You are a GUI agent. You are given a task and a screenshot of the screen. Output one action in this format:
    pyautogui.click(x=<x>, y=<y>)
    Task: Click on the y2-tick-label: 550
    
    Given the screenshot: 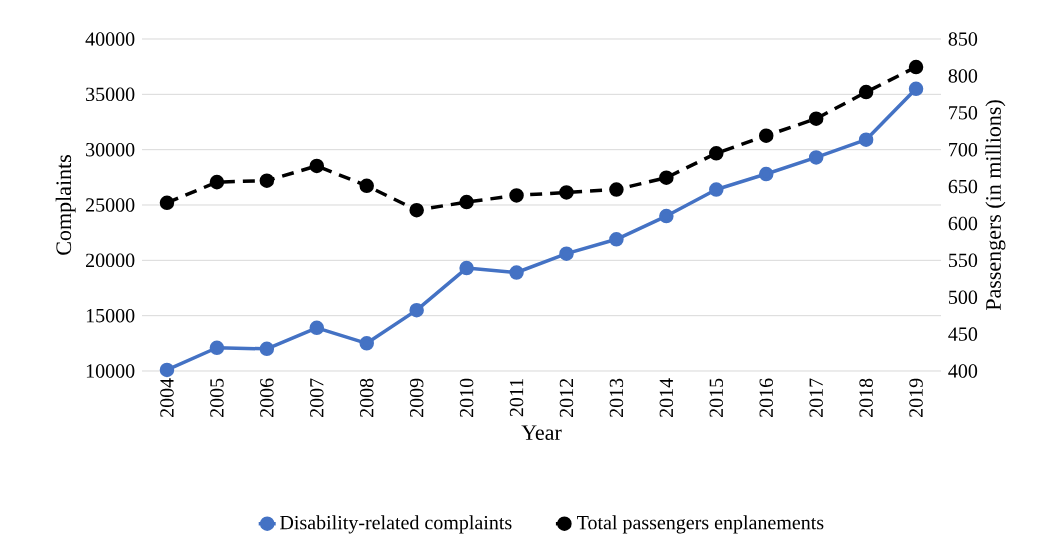 What is the action you would take?
    pyautogui.click(x=963, y=260)
    